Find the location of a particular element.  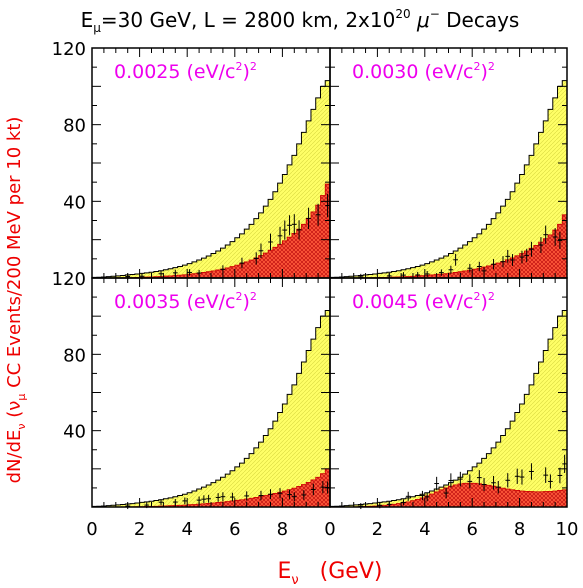

panel-label: 0.0035 (eV/c2)2 is located at coordinates (185, 301).